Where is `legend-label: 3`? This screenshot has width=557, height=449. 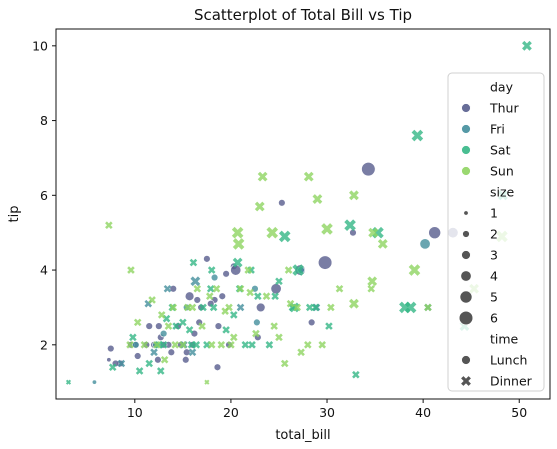
legend-label: 3 is located at coordinates (494, 255).